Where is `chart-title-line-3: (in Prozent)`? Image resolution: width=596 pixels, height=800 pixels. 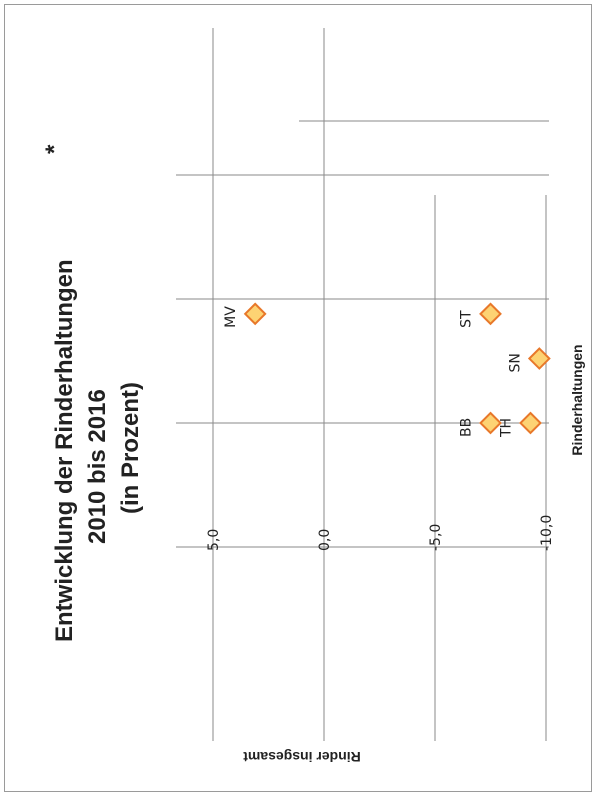 chart-title-line-3: (in Prozent) is located at coordinates (130, 448).